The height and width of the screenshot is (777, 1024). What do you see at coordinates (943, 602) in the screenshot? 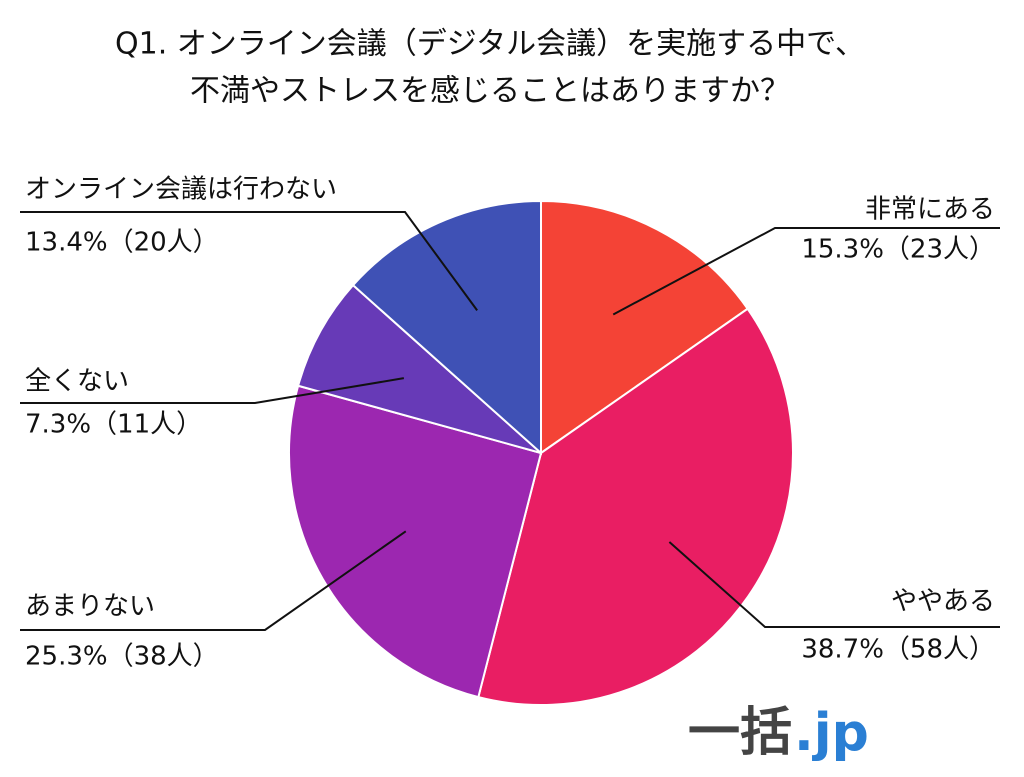
I see `slice-label: ややある` at bounding box center [943, 602].